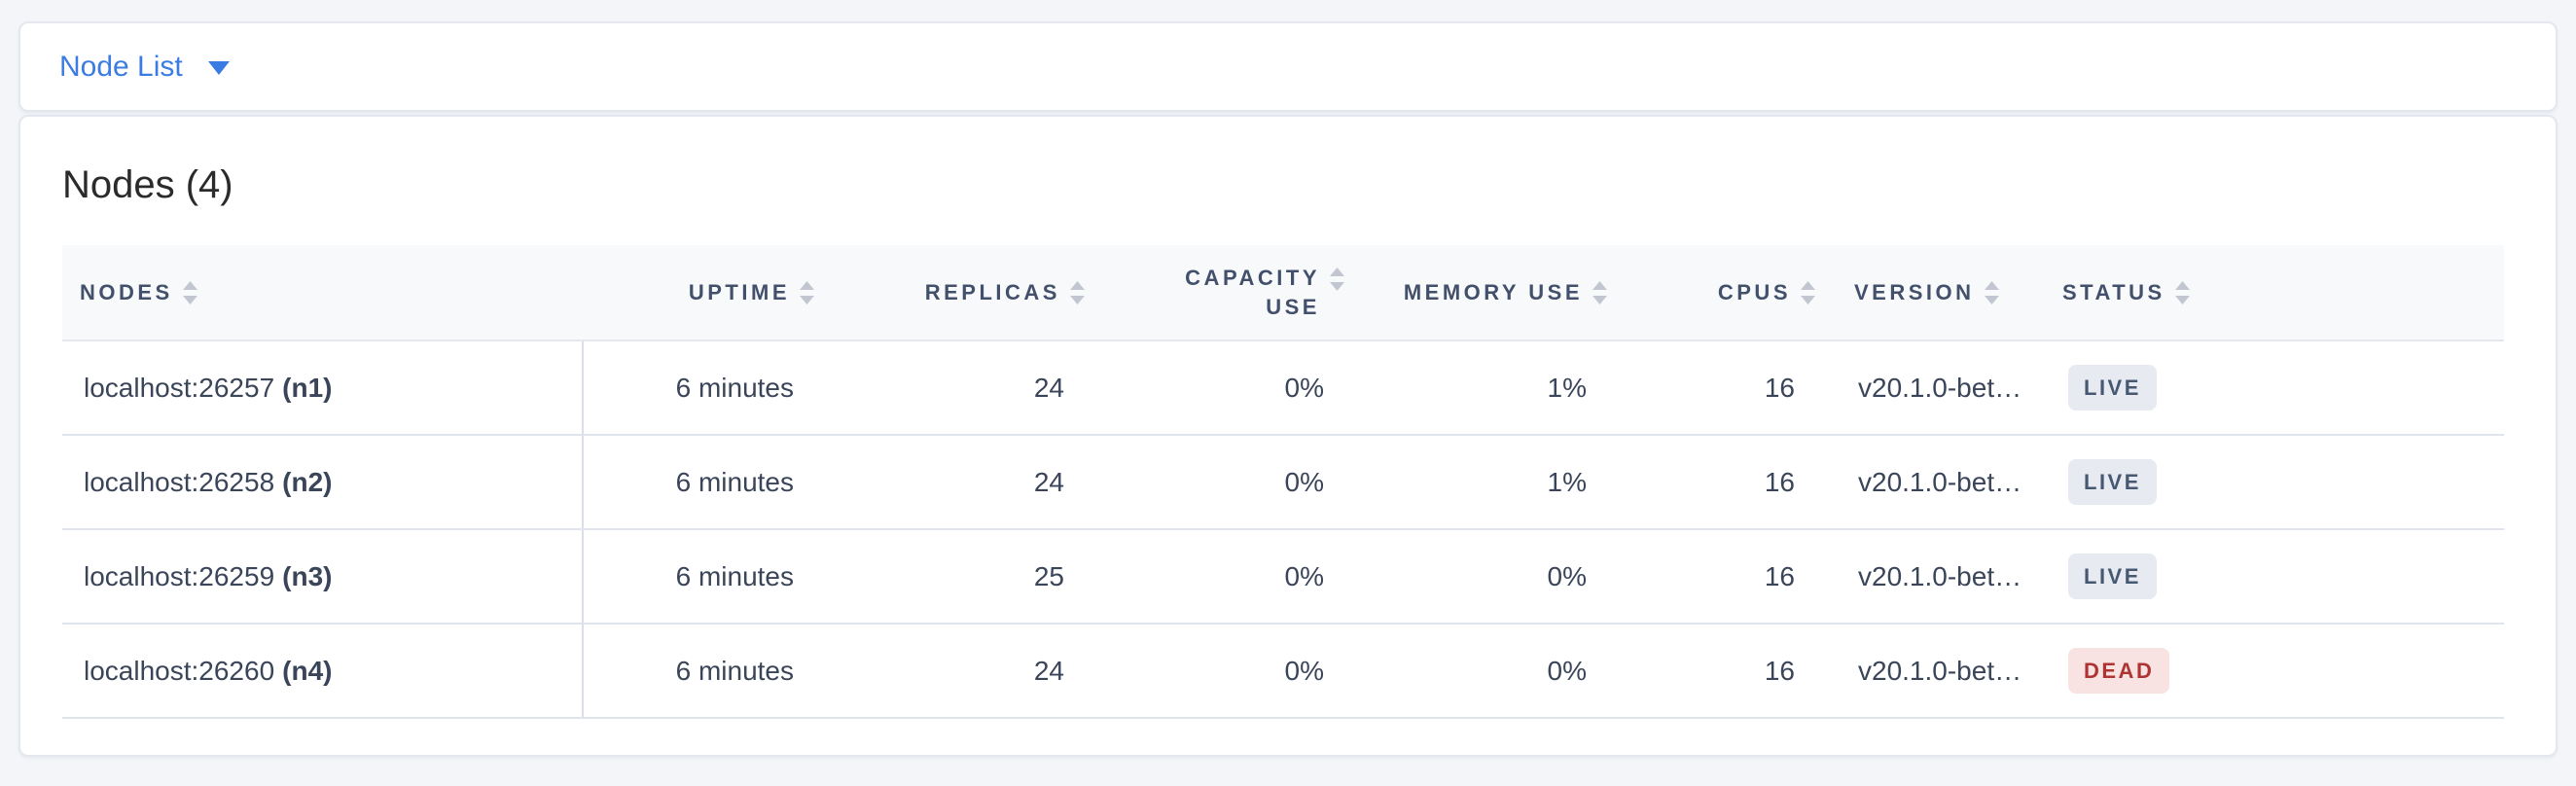 This screenshot has height=786, width=2576. I want to click on node-list-dropdown: Node List, so click(144, 67).